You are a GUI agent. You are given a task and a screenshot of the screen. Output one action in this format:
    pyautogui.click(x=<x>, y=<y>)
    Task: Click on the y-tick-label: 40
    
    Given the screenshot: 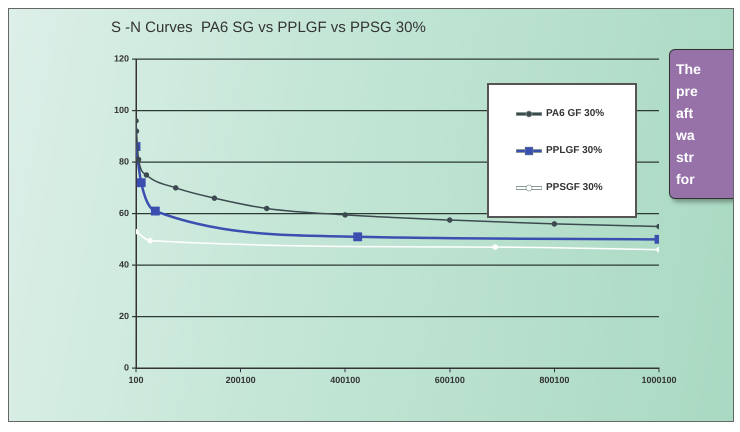 What is the action you would take?
    pyautogui.click(x=124, y=265)
    